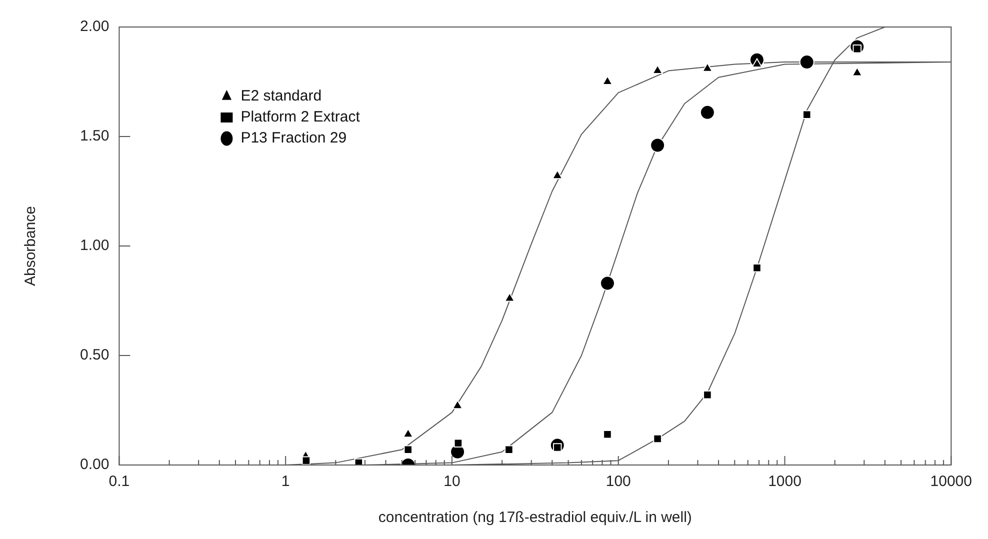 The image size is (988, 539). Describe the element at coordinates (293, 138) in the screenshot. I see `legend-label: P13 Fraction 29` at that location.